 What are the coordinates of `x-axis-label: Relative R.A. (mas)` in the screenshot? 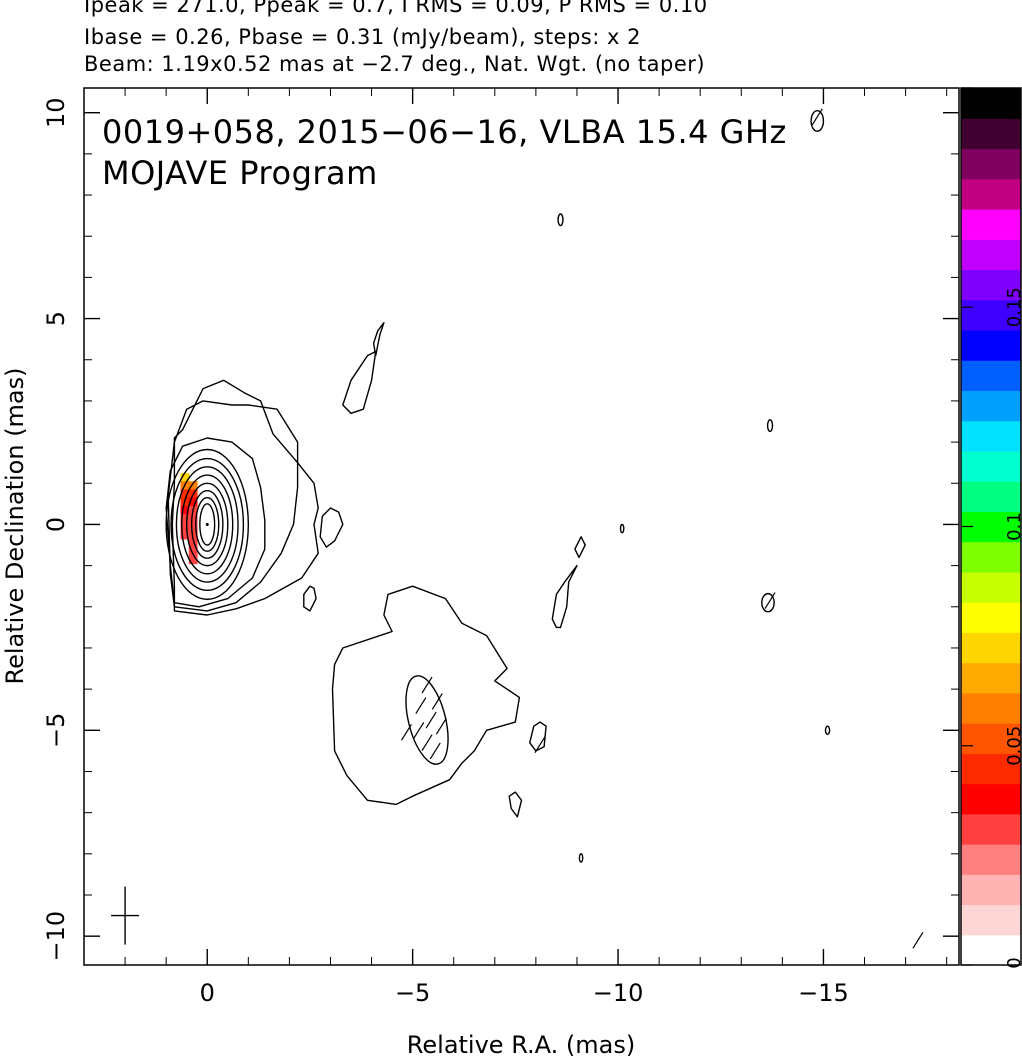 It's located at (521, 1045).